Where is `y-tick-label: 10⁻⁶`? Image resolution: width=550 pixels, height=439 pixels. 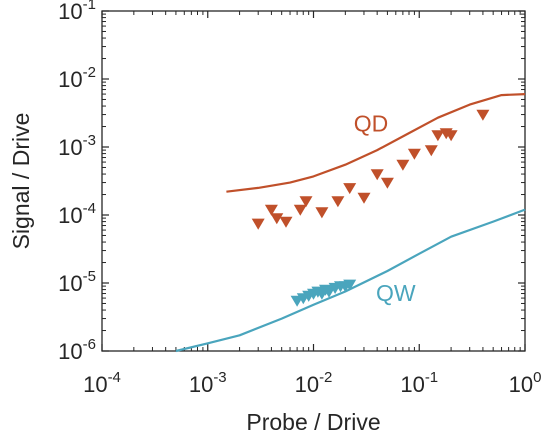
y-tick-label: 10⁻⁶ is located at coordinates (77, 350).